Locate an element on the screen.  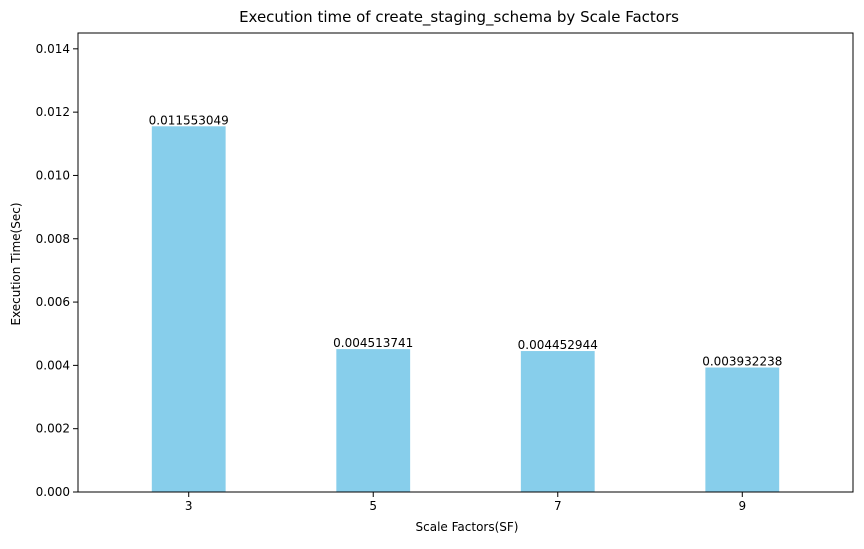
data-label-5: 0.004513741 is located at coordinates (373, 343).